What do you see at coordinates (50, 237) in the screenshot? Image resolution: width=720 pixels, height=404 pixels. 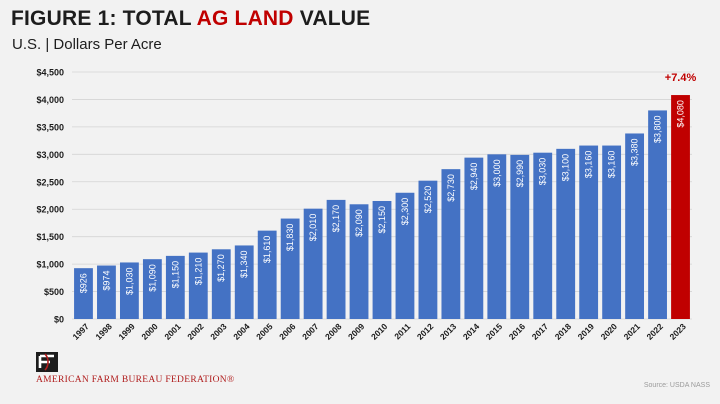 I see `y-tick-label: $1,500` at bounding box center [50, 237].